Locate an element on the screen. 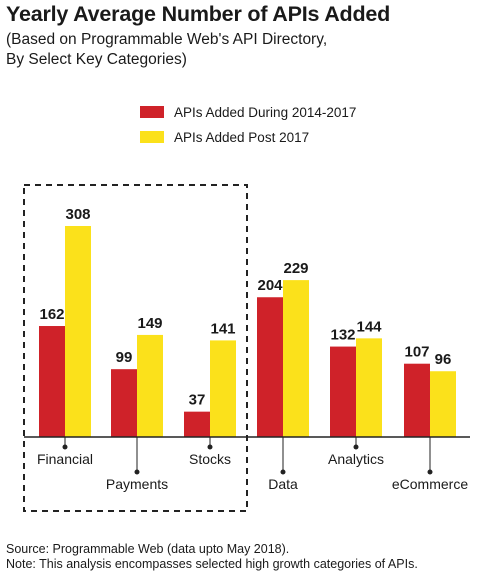 The image size is (482, 575). tick-dot-data is located at coordinates (283, 472).